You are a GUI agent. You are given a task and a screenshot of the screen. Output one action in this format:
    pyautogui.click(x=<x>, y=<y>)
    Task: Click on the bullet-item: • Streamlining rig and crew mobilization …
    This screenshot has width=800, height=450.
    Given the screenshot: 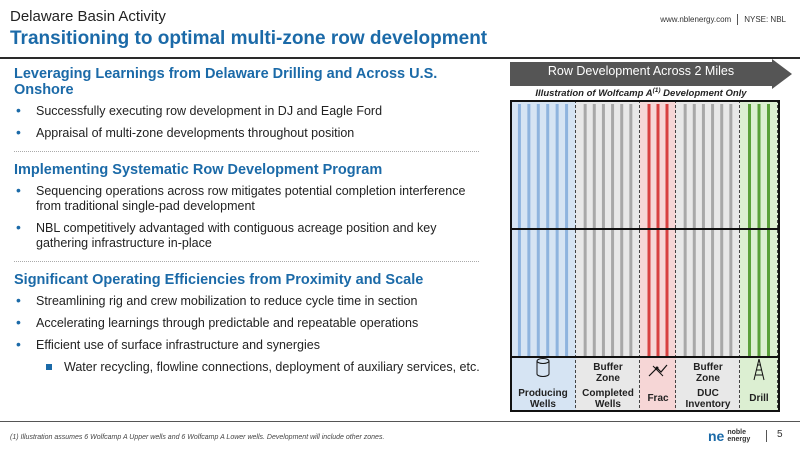 What is the action you would take?
    pyautogui.click(x=217, y=300)
    